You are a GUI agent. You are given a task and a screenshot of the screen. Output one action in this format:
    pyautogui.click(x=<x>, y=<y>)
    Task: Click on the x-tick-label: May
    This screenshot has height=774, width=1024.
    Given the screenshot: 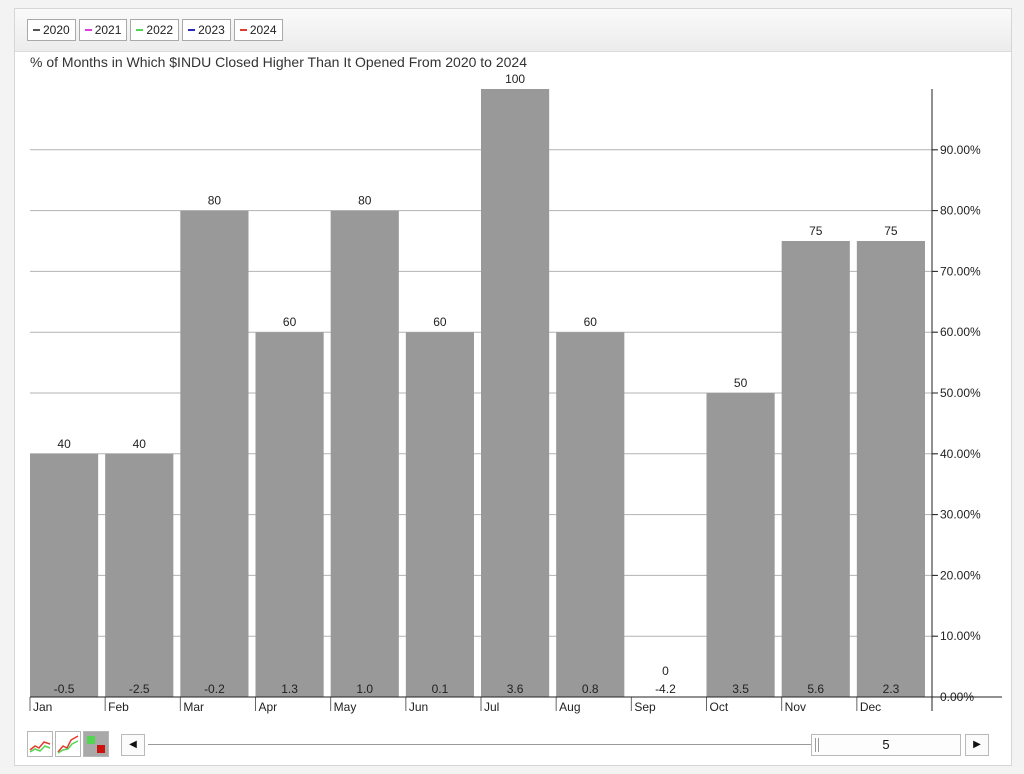 What is the action you would take?
    pyautogui.click(x=345, y=707)
    